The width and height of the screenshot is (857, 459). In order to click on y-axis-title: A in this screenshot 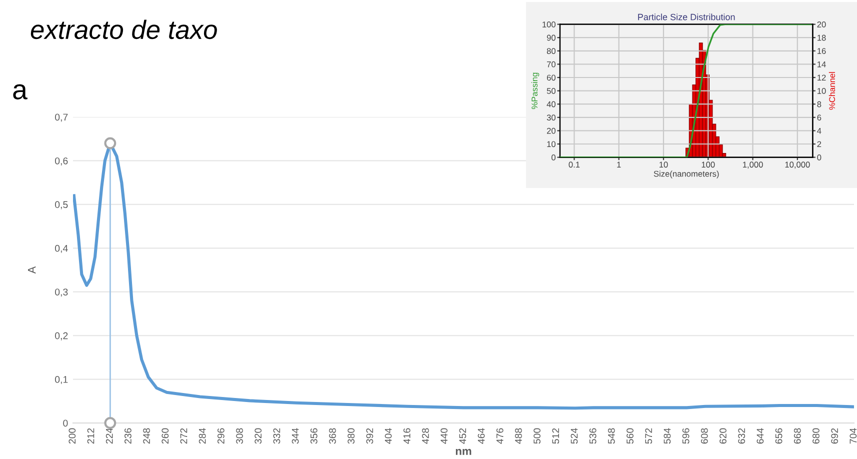, I will do `click(32, 270)`.